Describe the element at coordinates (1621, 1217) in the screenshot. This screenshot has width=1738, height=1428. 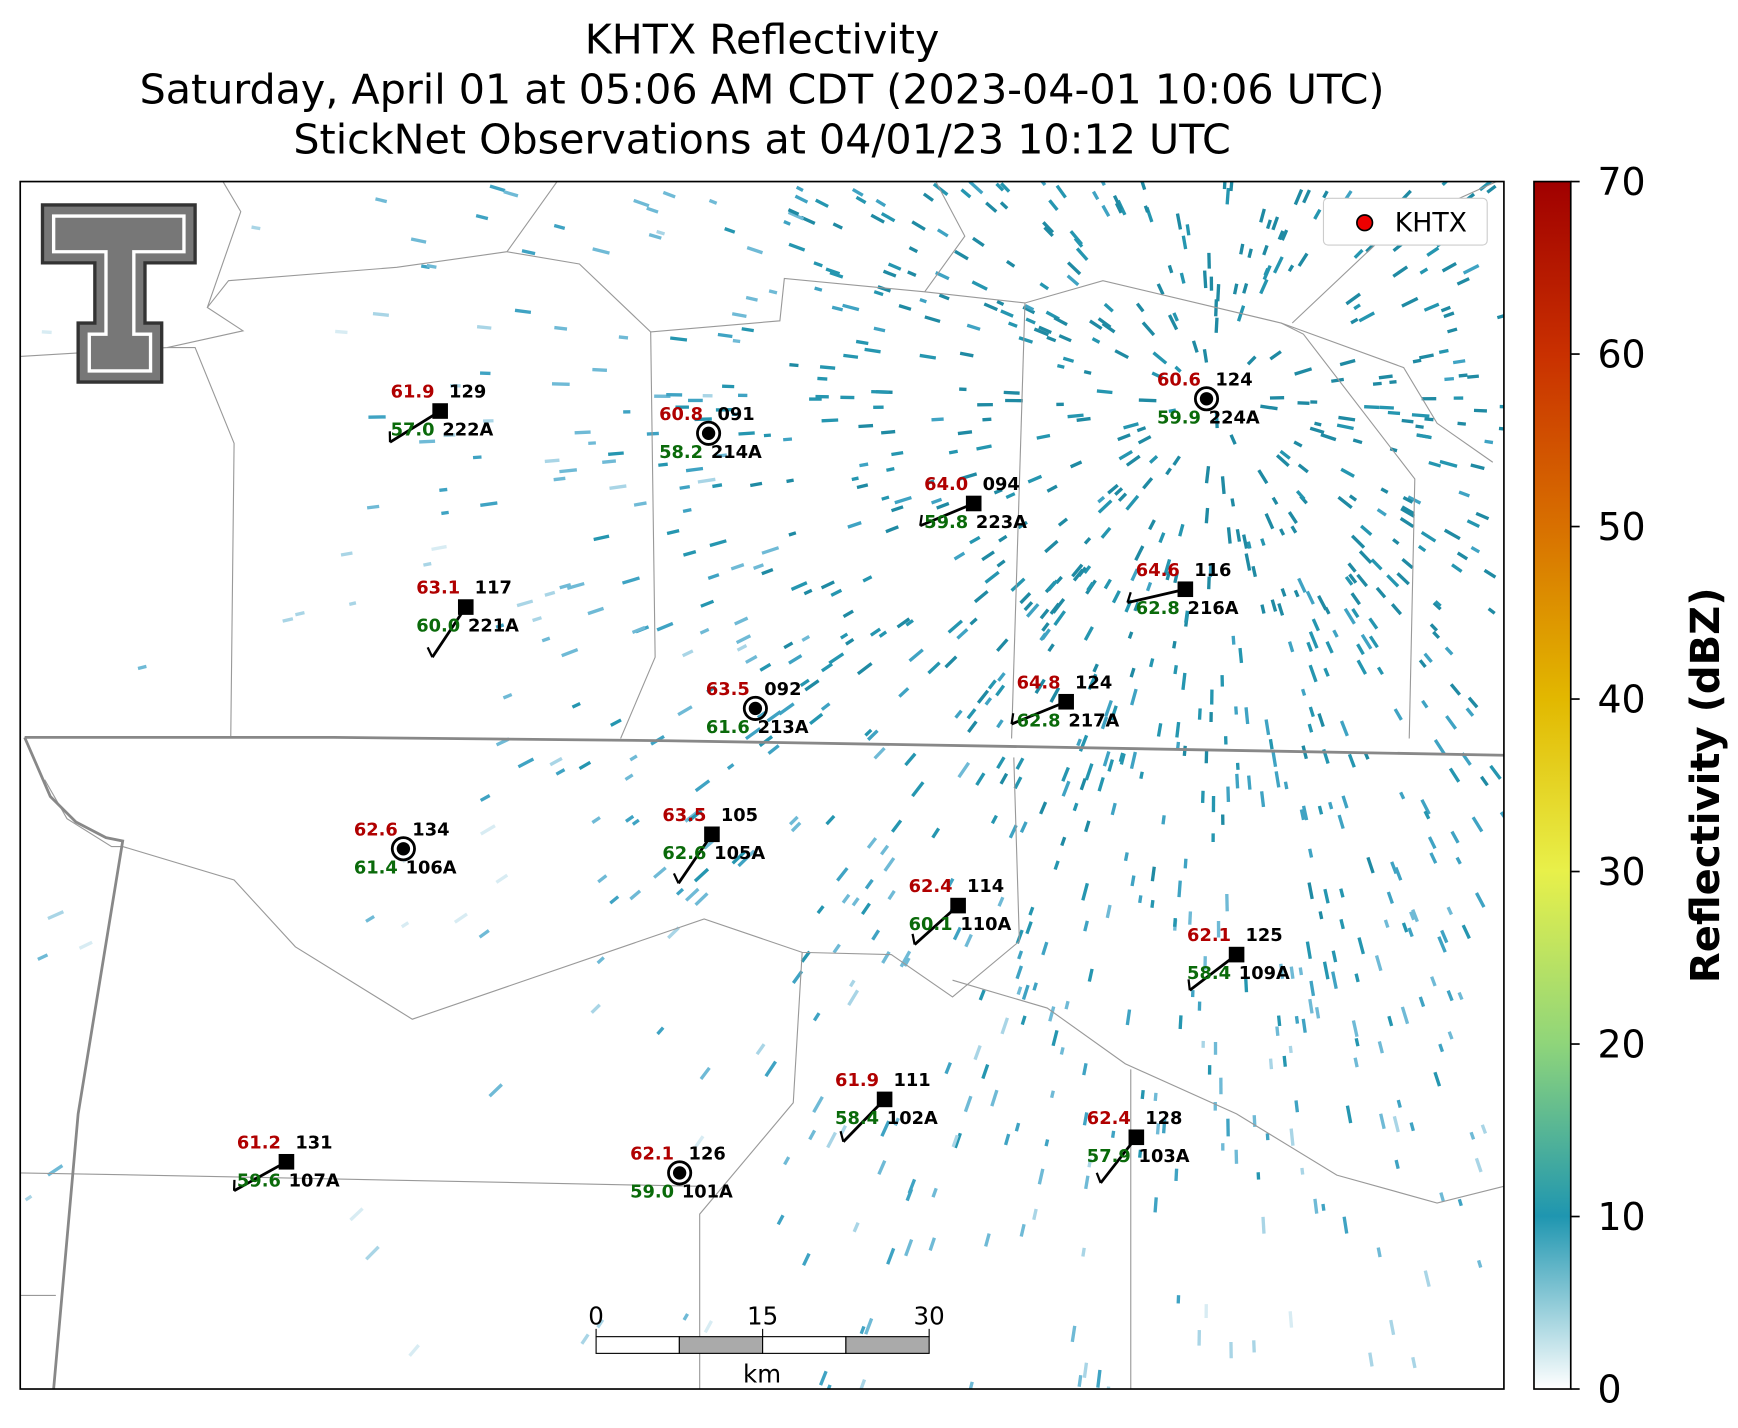
I see `colorbar-tick-label: 10` at that location.